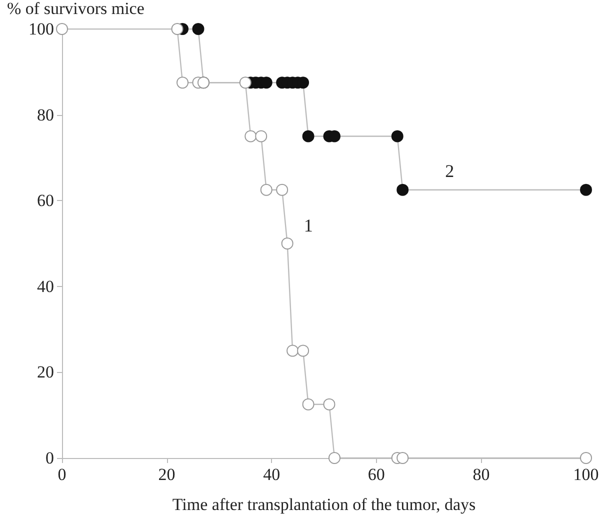  I want to click on y-tick-label: 100, so click(41, 29).